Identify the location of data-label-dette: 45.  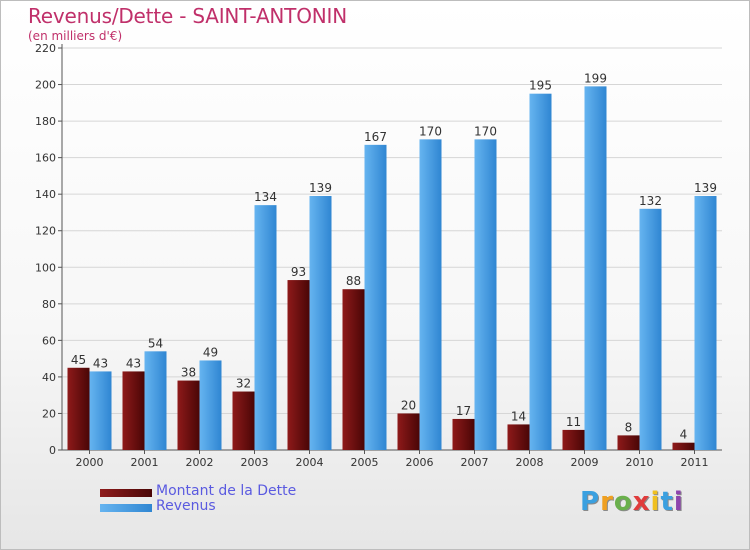
(78, 360).